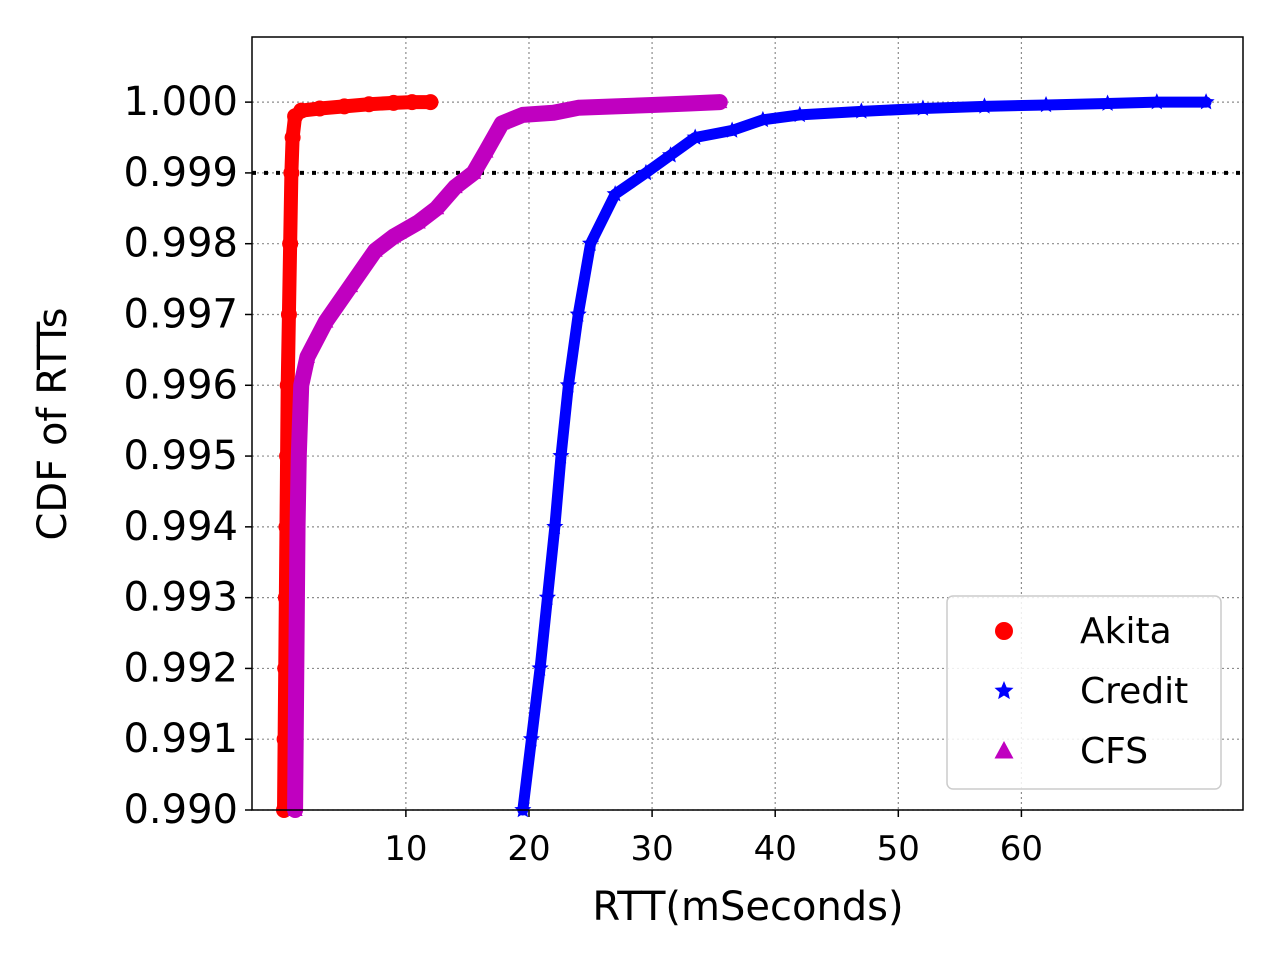 Image resolution: width=1280 pixels, height=960 pixels. Describe the element at coordinates (180, 244) in the screenshot. I see `y-tick-label: 0.998` at that location.